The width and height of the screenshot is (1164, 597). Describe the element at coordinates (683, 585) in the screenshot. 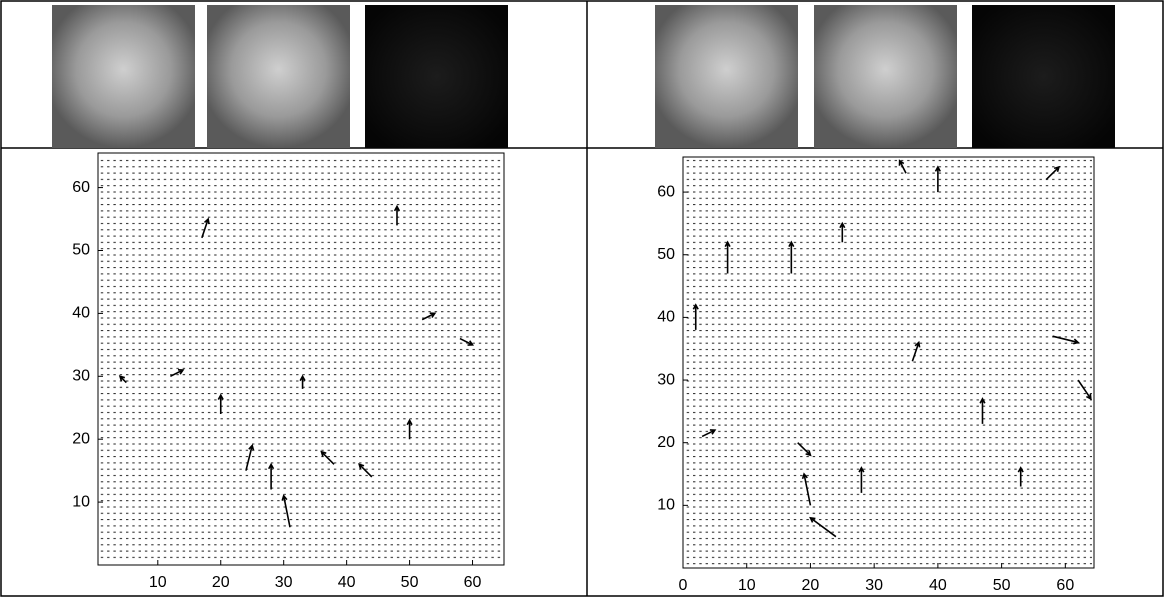

I see `x-tick-label: 0` at that location.